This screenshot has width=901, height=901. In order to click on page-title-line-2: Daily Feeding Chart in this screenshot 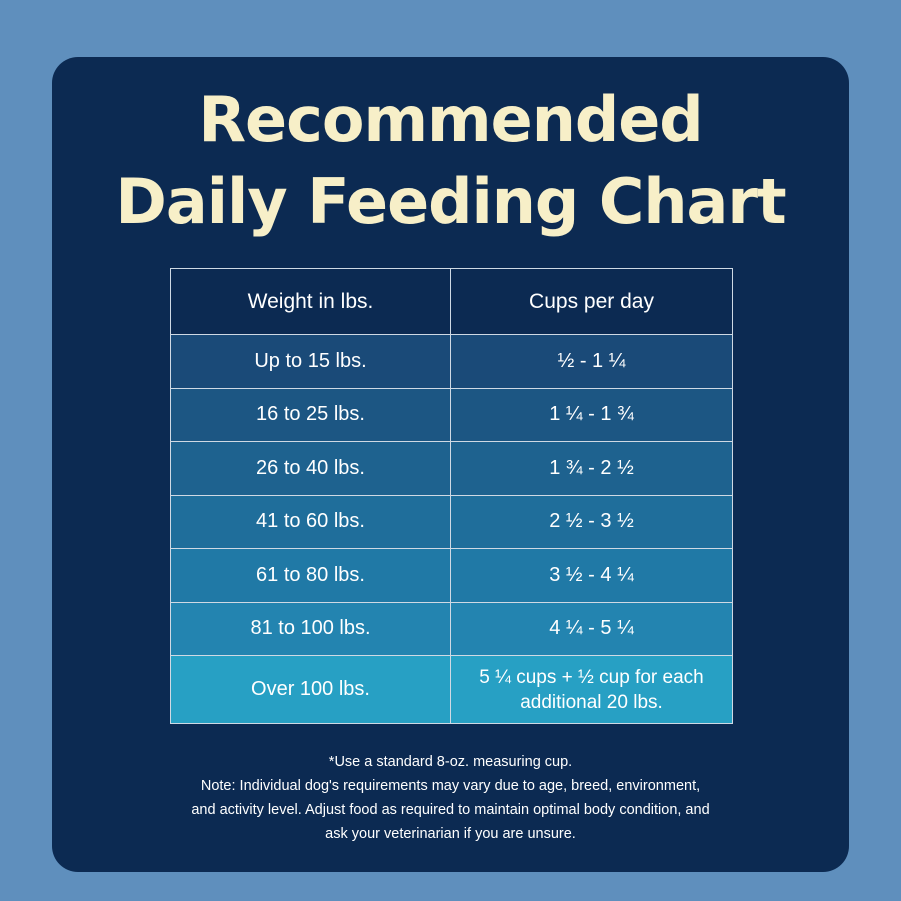, I will do `click(450, 201)`.